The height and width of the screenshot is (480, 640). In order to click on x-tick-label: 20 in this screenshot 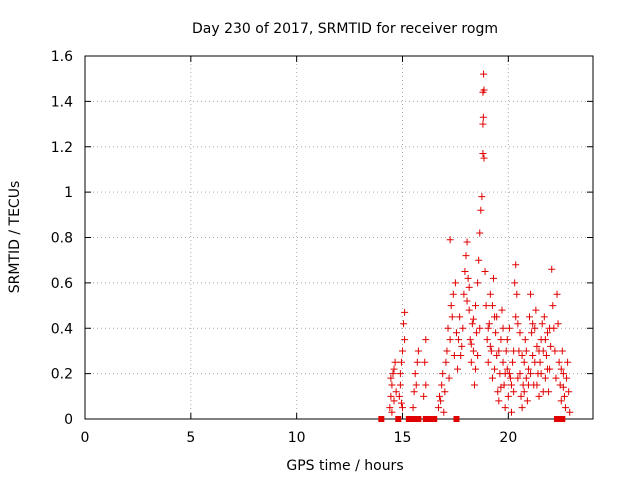, I will do `click(508, 438)`.